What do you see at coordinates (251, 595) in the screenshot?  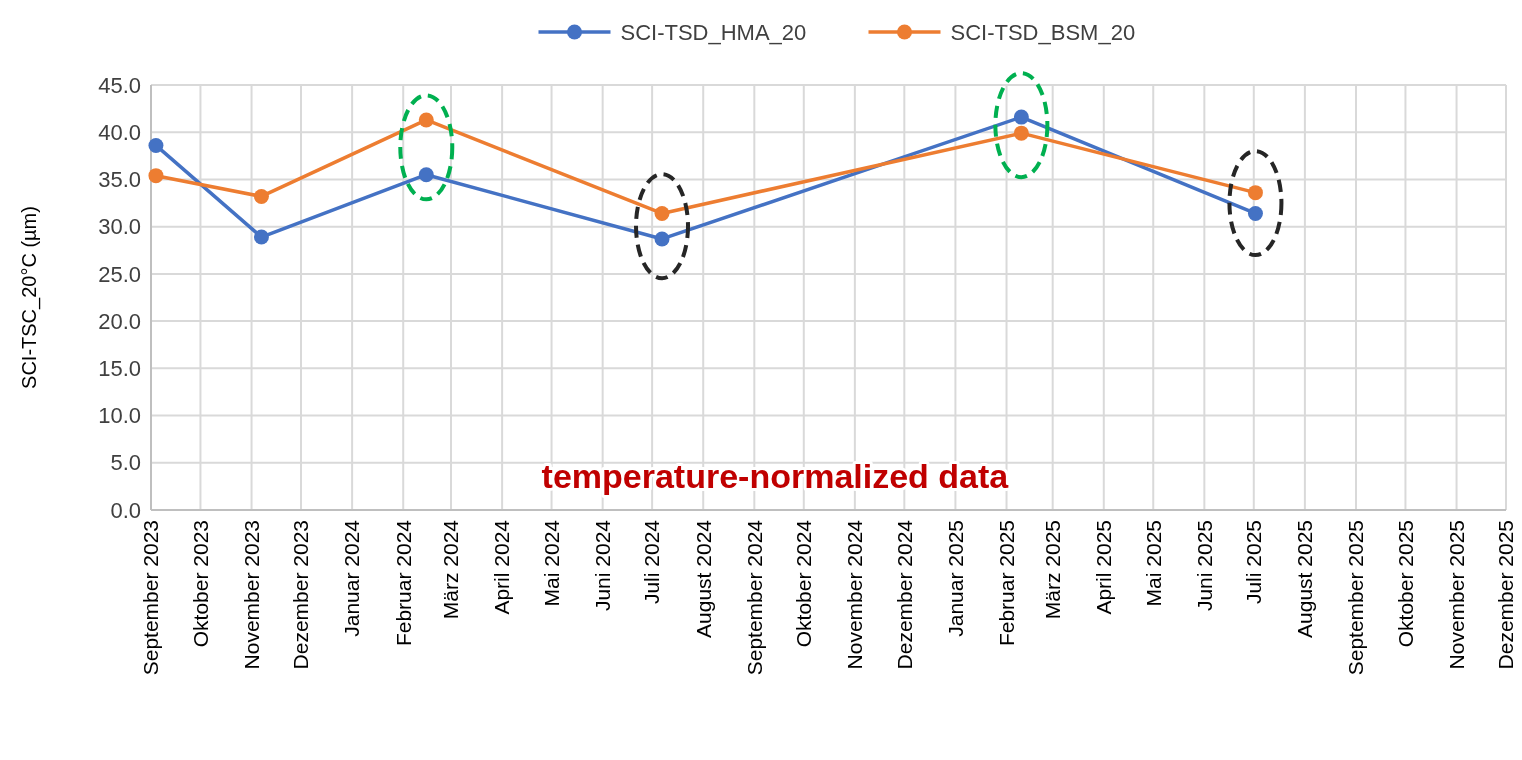 I see `x-tick-label: November 2023` at bounding box center [251, 595].